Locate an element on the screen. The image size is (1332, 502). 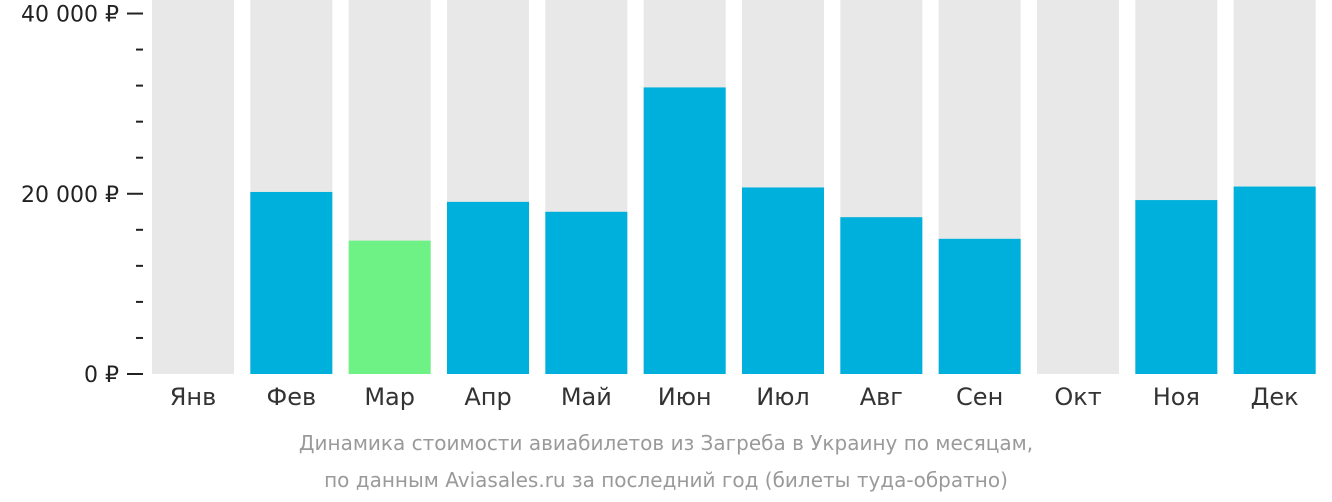
x-tick-label-3: Апр is located at coordinates (487, 397).